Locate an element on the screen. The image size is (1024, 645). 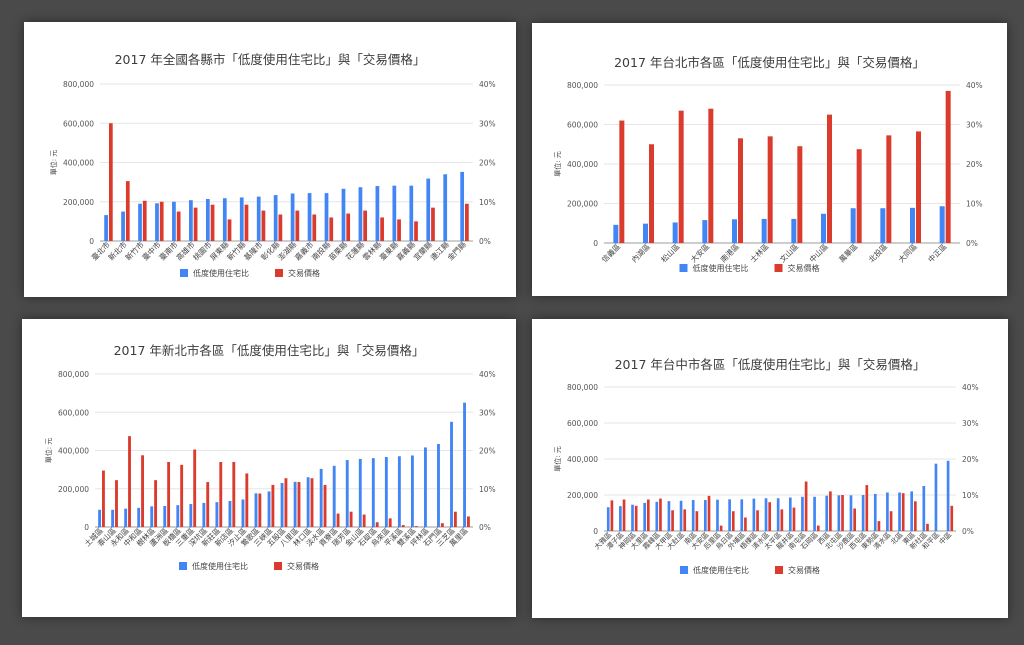
chart-title: 2017 年台中市各區「低度使用住宅比」與「交易價格」 is located at coordinates (770, 364).